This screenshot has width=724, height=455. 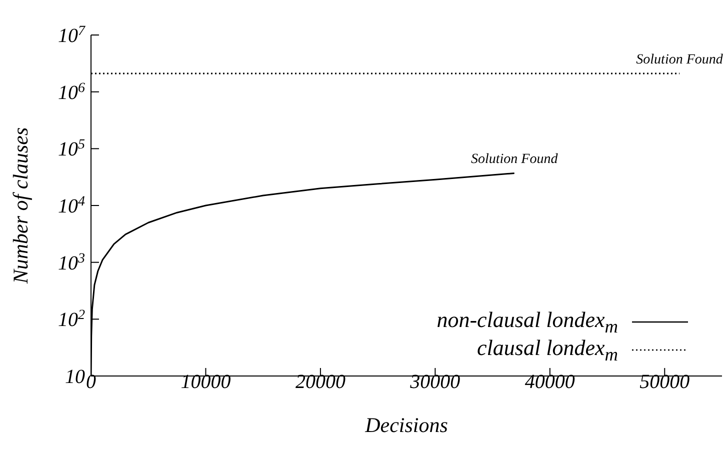 I want to click on y-tick-label: 10$^{3}$, so click(x=71, y=262).